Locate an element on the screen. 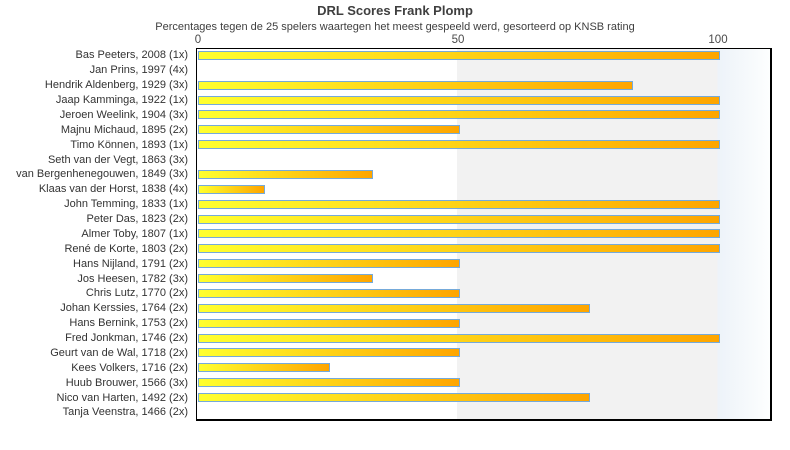 This screenshot has width=790, height=450. table-row: Nico van Harten, 1492 (2x) is located at coordinates (395, 397).